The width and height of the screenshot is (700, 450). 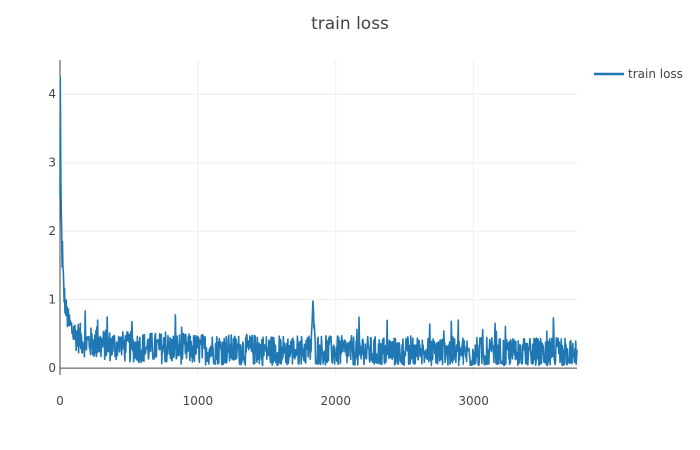 What do you see at coordinates (60, 401) in the screenshot?
I see `x-tick-label: 0` at bounding box center [60, 401].